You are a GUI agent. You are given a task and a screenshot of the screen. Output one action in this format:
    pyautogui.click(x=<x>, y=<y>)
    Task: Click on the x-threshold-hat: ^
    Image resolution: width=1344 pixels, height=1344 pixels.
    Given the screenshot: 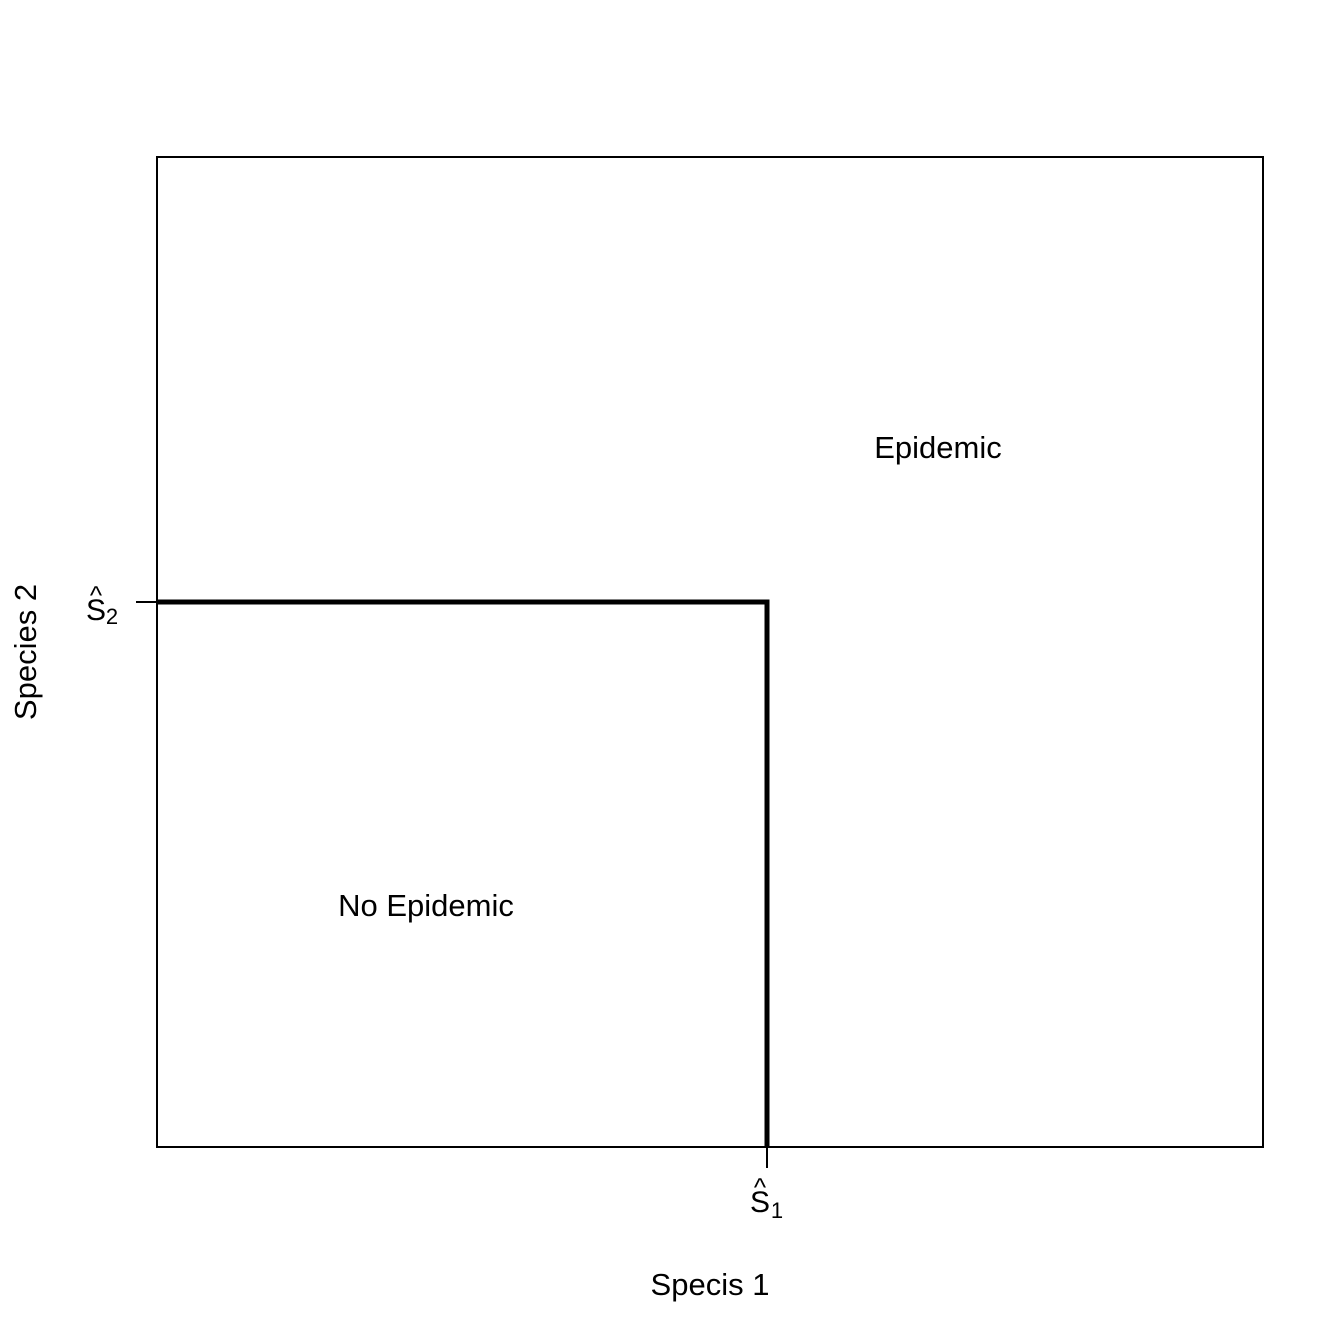 What is the action you would take?
    pyautogui.click(x=760, y=1187)
    